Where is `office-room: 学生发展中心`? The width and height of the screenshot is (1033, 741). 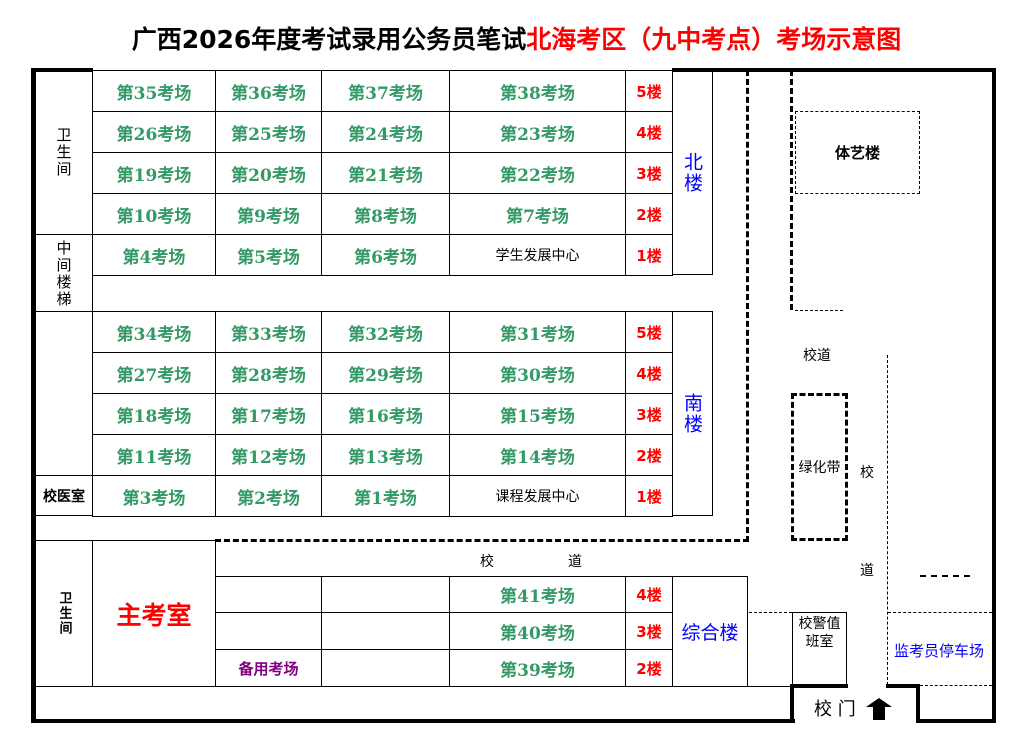
office-room: 学生发展中心 is located at coordinates (537, 255).